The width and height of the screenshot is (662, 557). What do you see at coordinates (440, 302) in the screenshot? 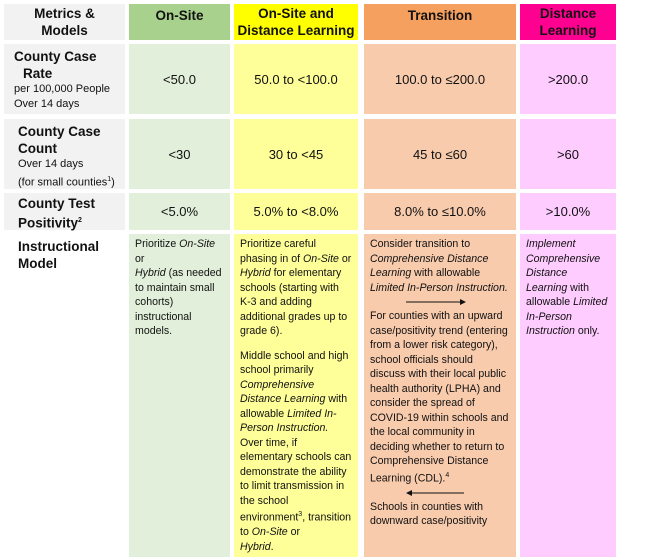
I see `right-arrow-icon` at bounding box center [440, 302].